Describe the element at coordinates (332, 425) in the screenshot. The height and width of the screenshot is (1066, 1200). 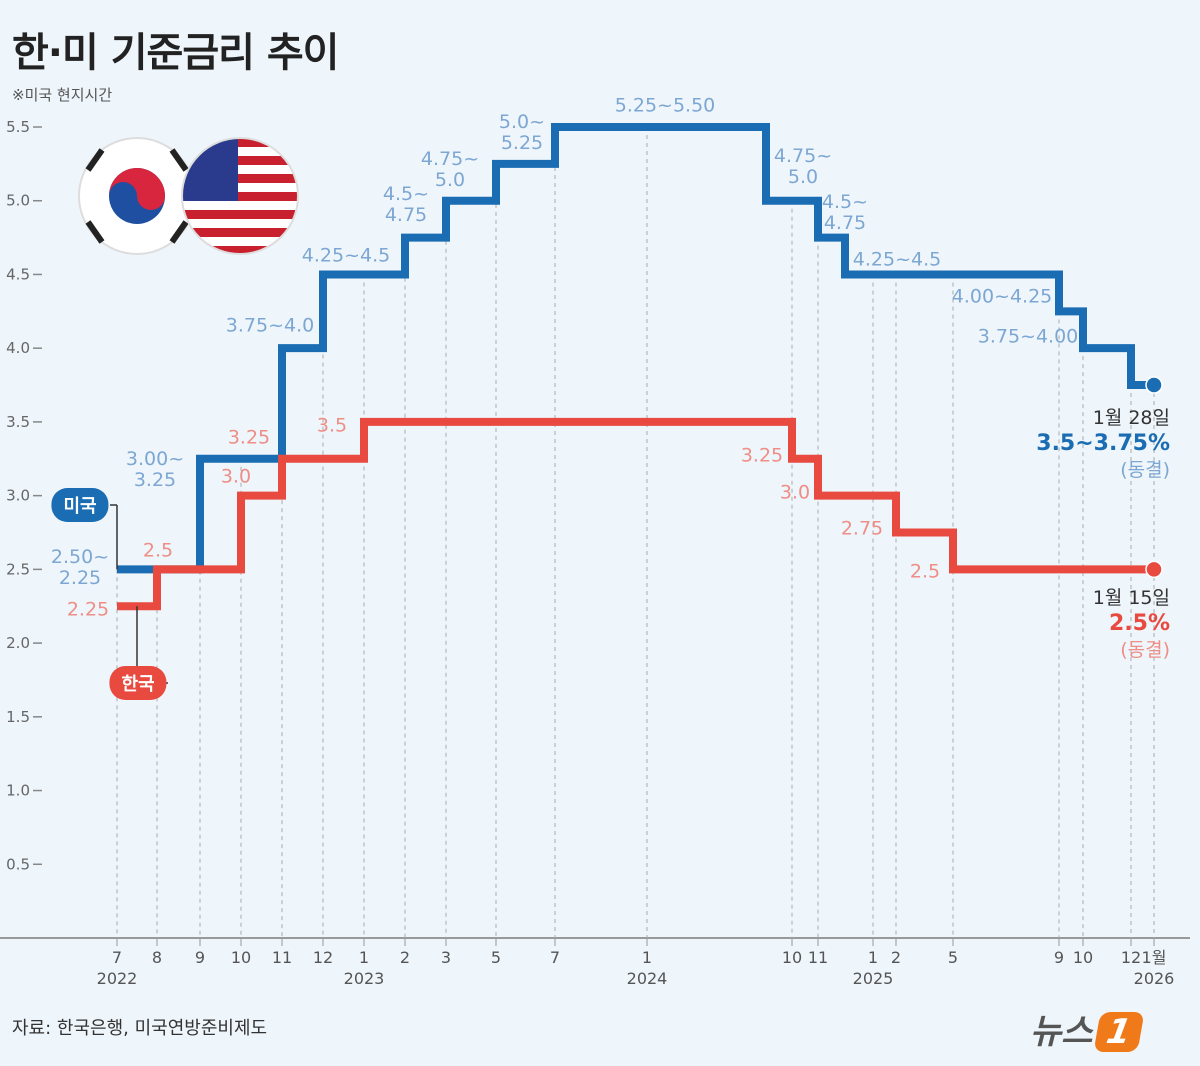
I see `value-label: 3.5` at that location.